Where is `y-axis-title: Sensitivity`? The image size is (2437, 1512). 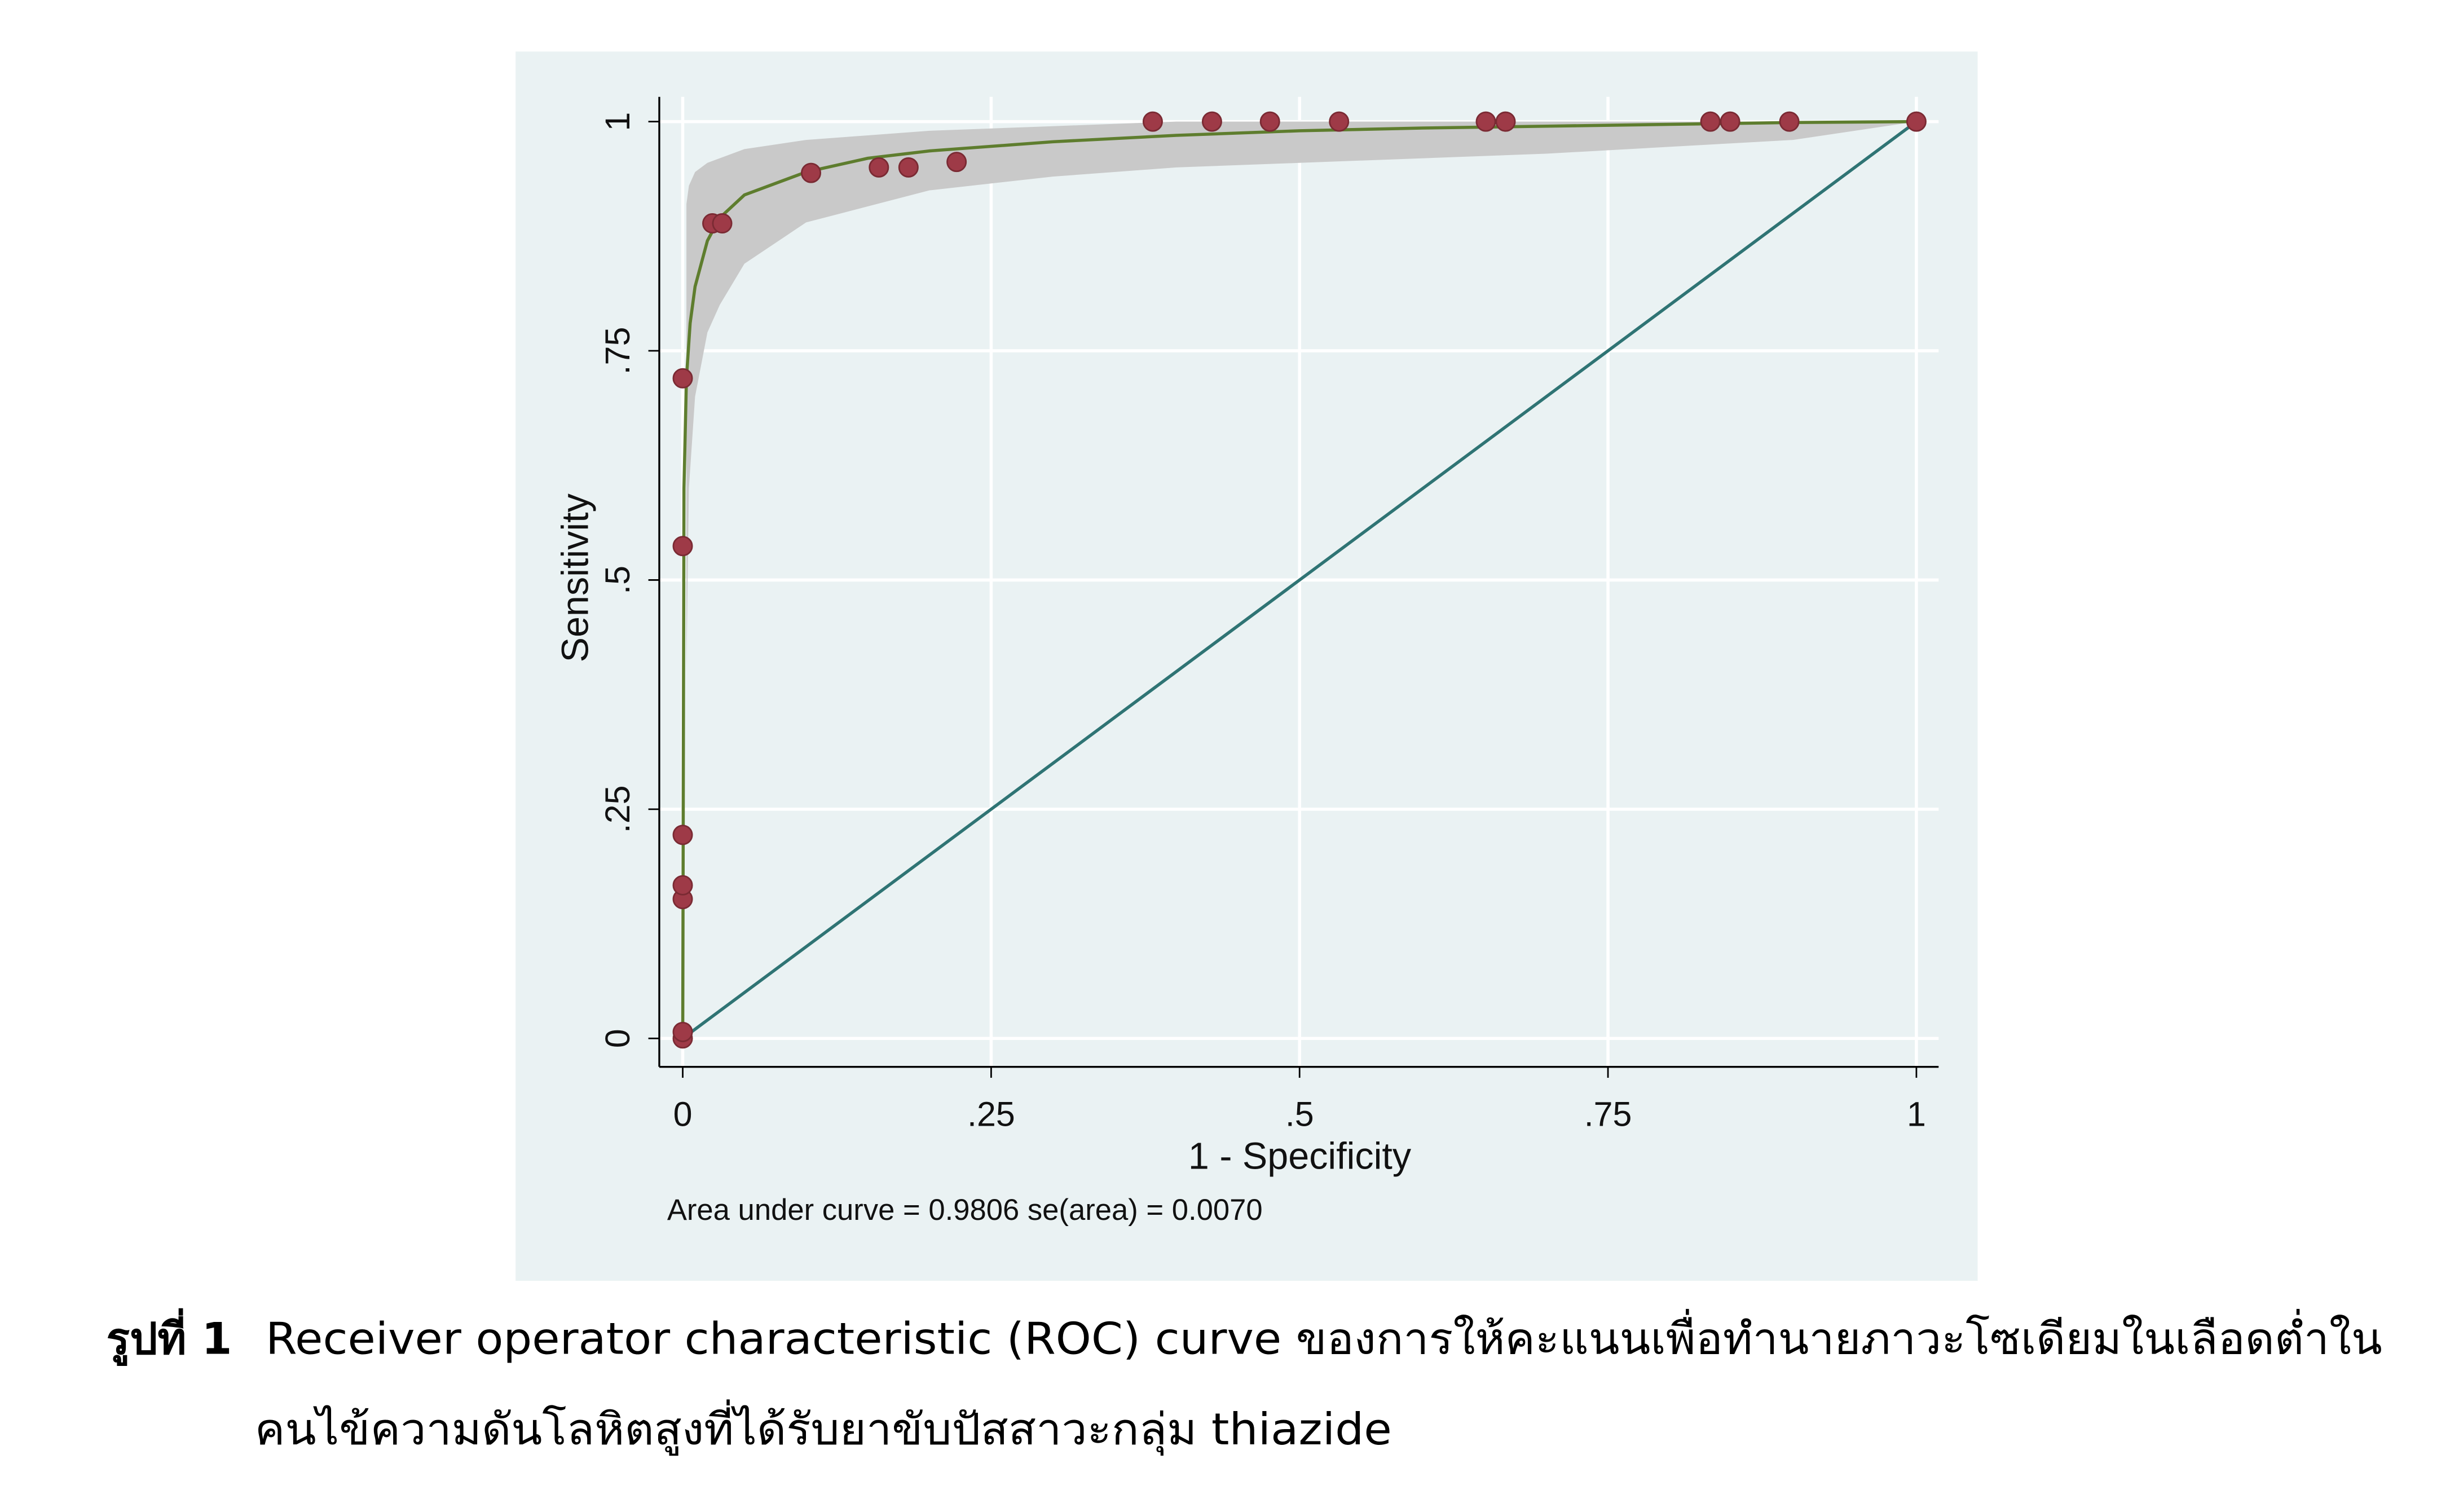
y-axis-title: Sensitivity is located at coordinates (576, 577).